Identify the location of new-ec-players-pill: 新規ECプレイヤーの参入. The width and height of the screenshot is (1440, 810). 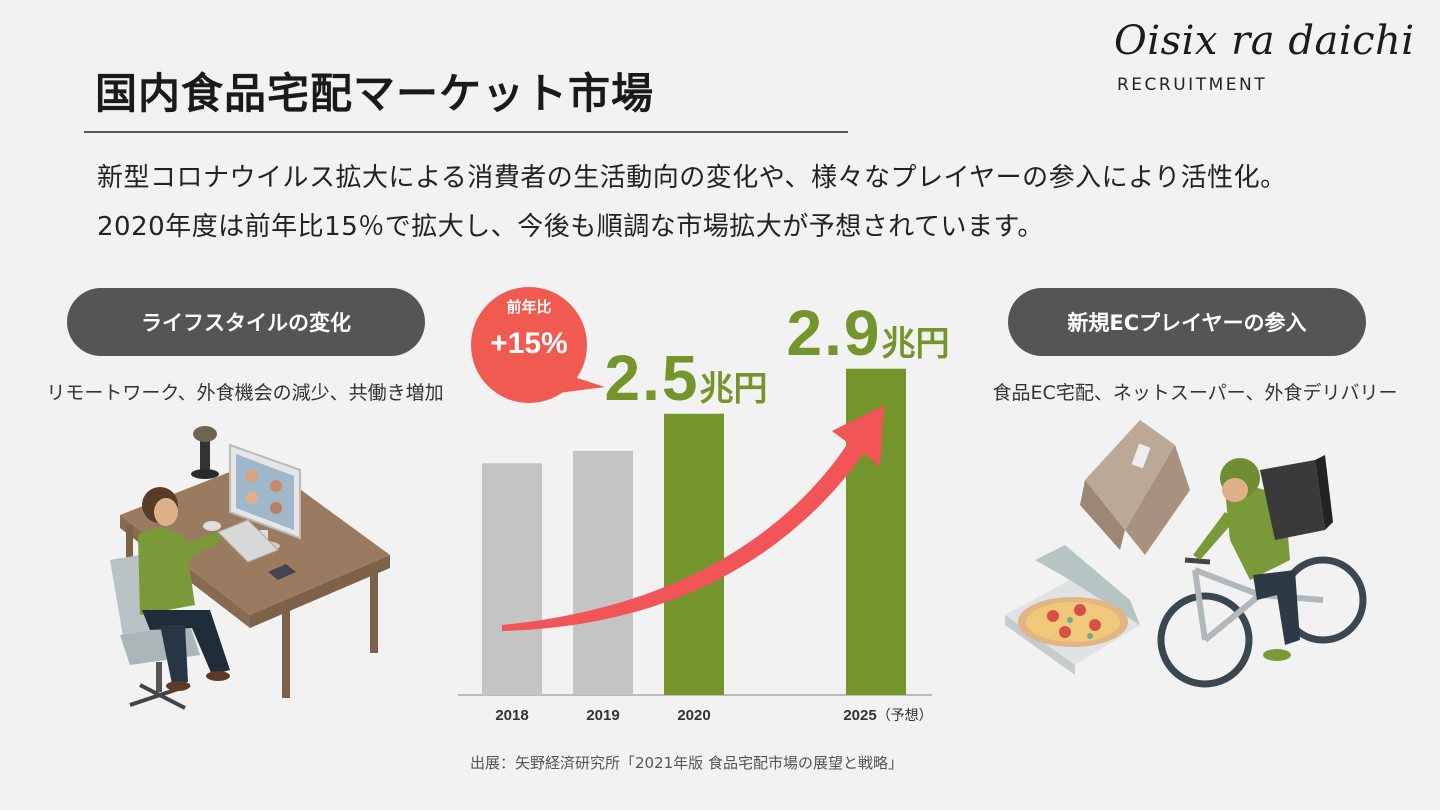
(1187, 322).